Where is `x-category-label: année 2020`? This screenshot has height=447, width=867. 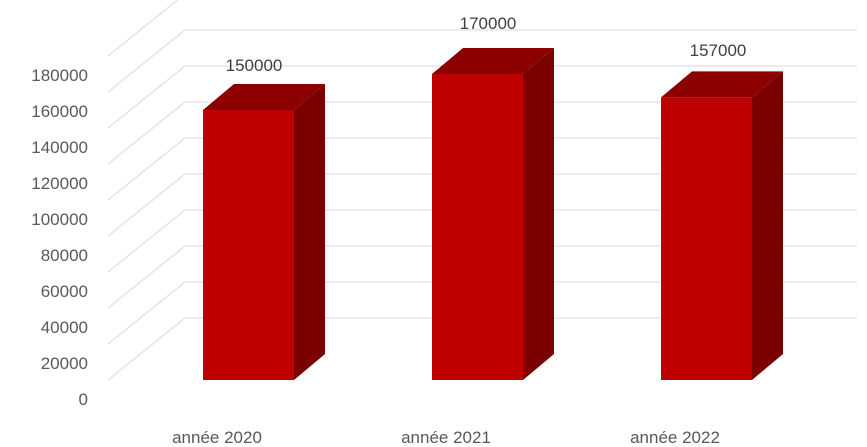 x-category-label: année 2020 is located at coordinates (217, 437).